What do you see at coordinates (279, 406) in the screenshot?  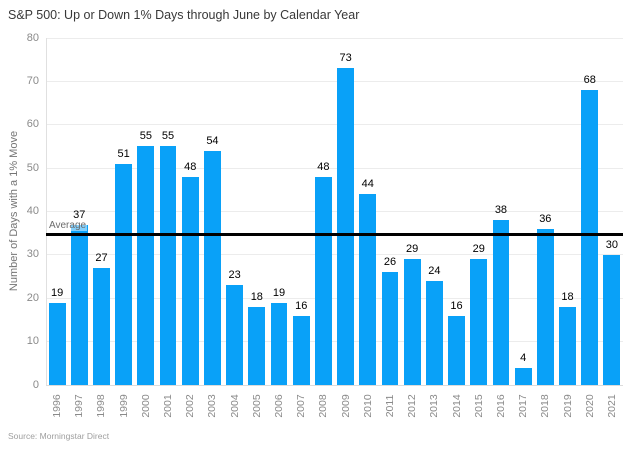 I see `x-tick-label: 2006` at bounding box center [279, 406].